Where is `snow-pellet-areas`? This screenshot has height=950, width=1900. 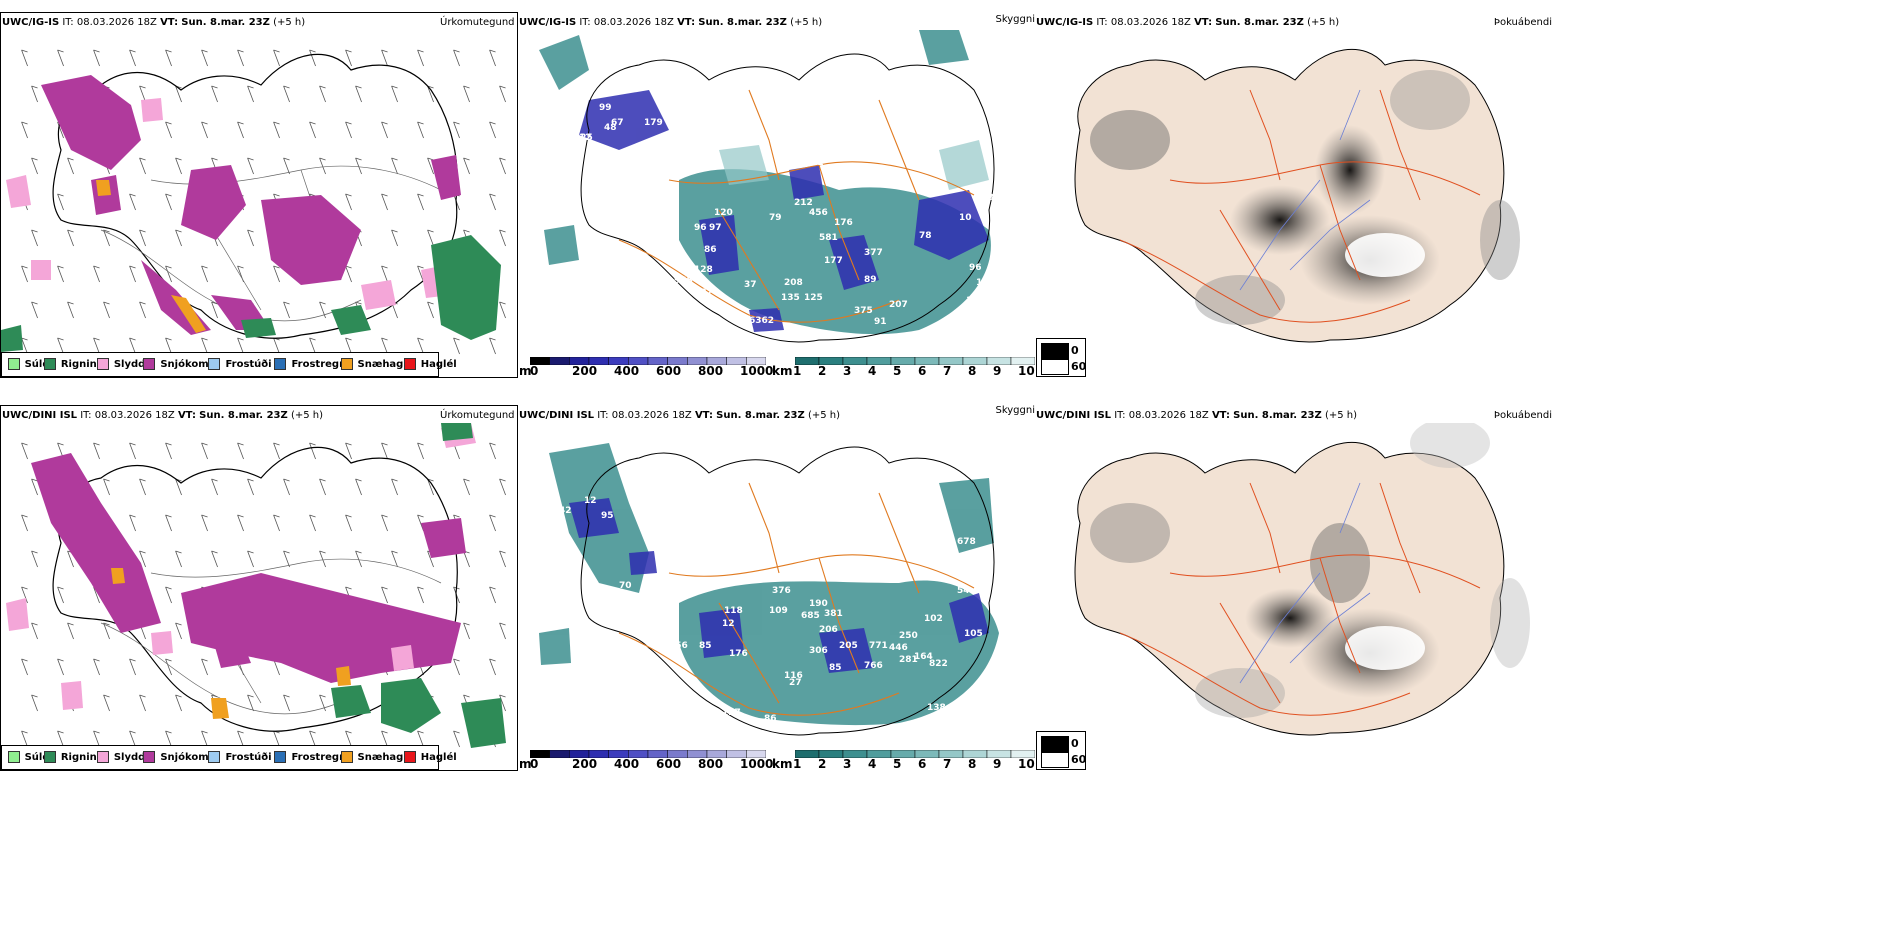 snow-pellet-areas is located at coordinates (151, 256).